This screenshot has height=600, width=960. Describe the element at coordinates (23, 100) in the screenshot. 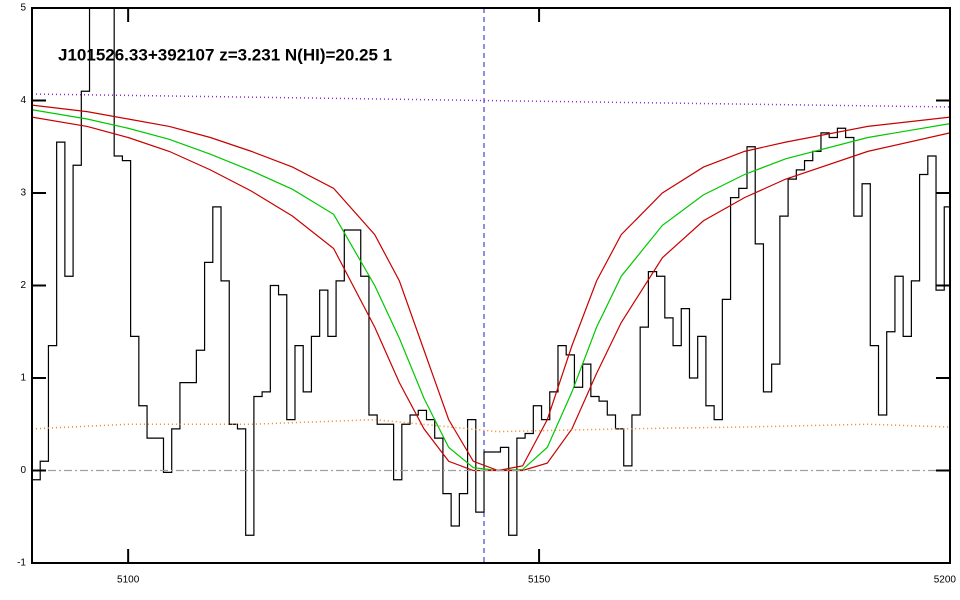

I see `y-tick-label: 4` at that location.